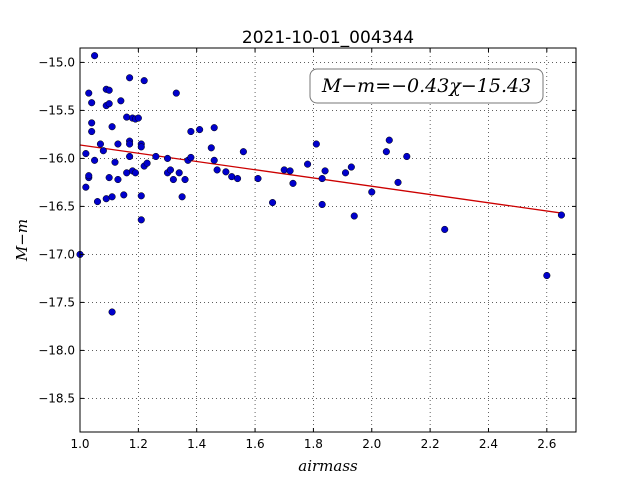 The width and height of the screenshot is (640, 480). What do you see at coordinates (430, 444) in the screenshot?
I see `x-tick-label: 2.2` at bounding box center [430, 444].